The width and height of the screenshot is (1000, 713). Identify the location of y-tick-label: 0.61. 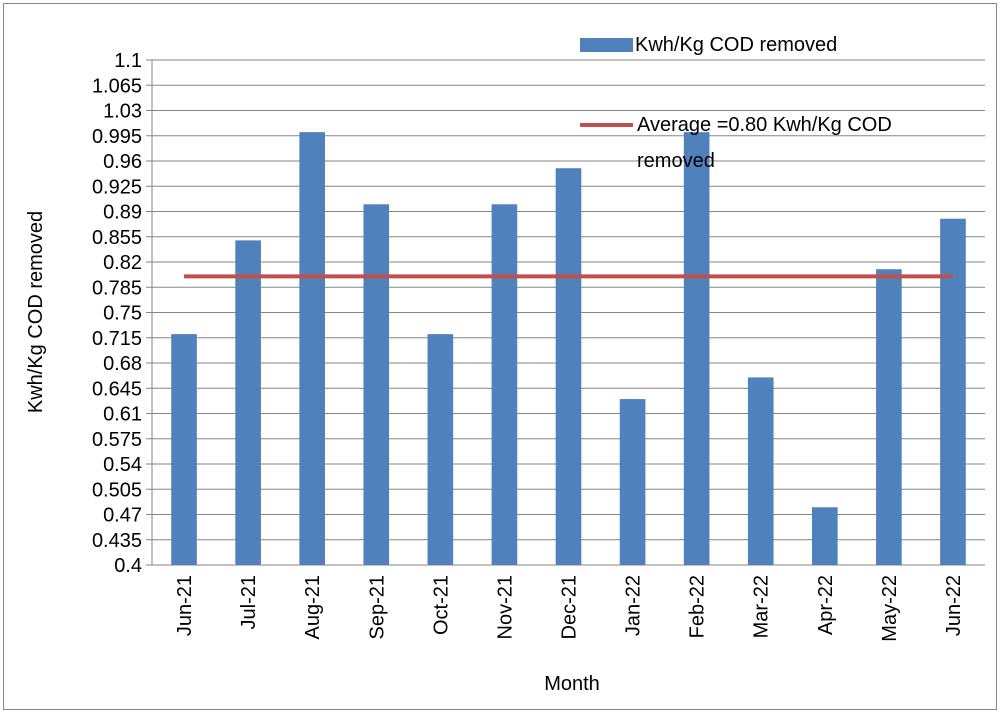
(122, 415).